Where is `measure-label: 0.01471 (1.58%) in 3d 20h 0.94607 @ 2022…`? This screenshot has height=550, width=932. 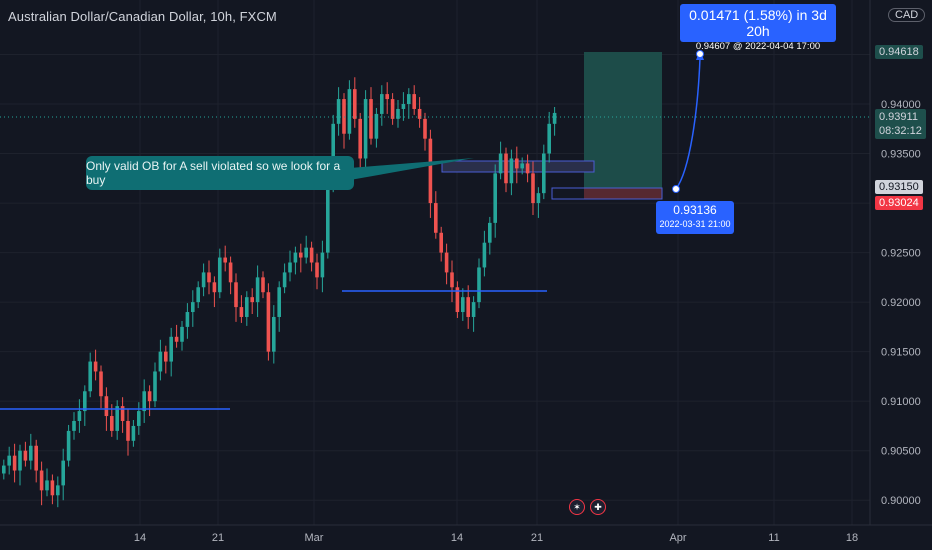
measure-label: 0.01471 (1.58%) in 3d 20h 0.94607 @ 2022… is located at coordinates (758, 28).